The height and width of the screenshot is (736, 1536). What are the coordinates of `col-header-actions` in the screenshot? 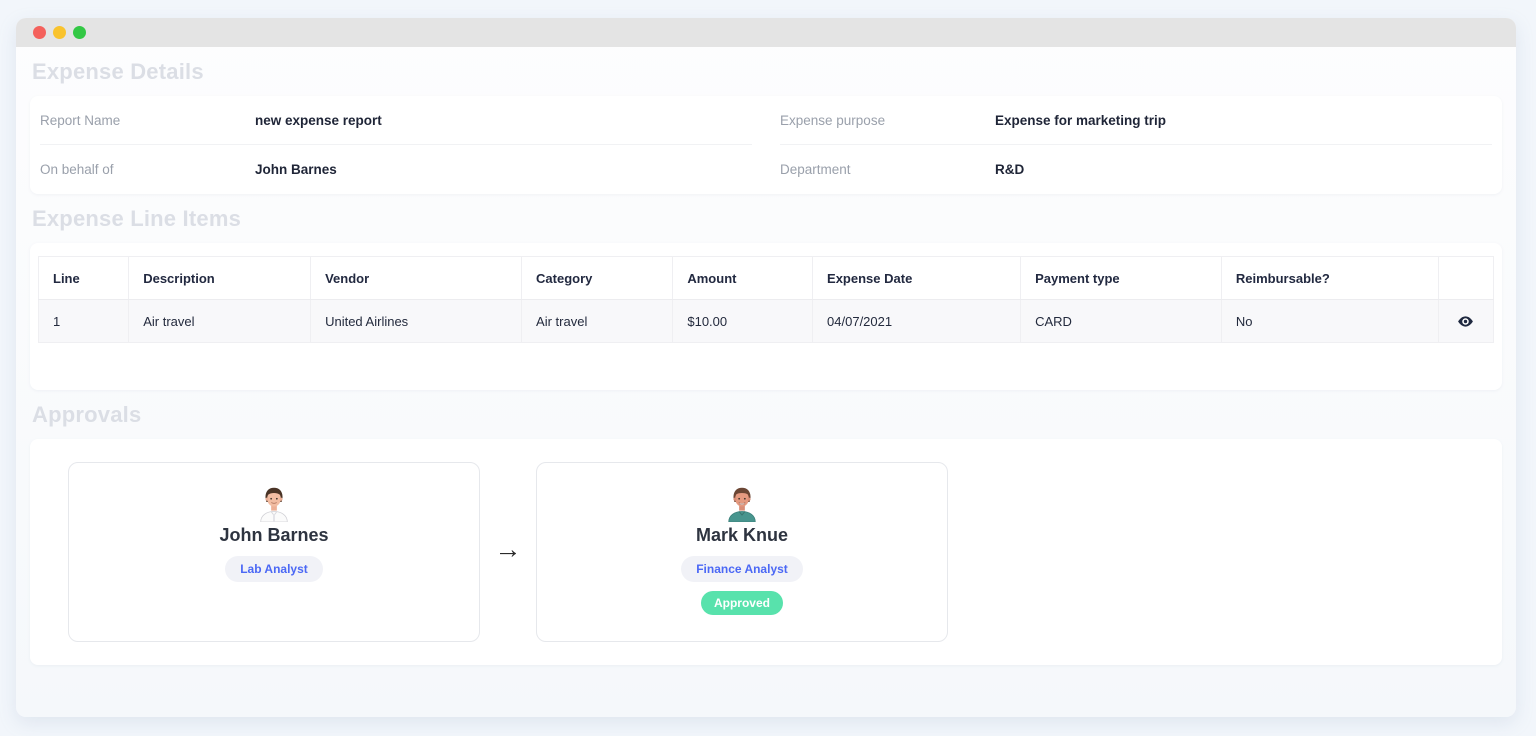 It's located at (1466, 278).